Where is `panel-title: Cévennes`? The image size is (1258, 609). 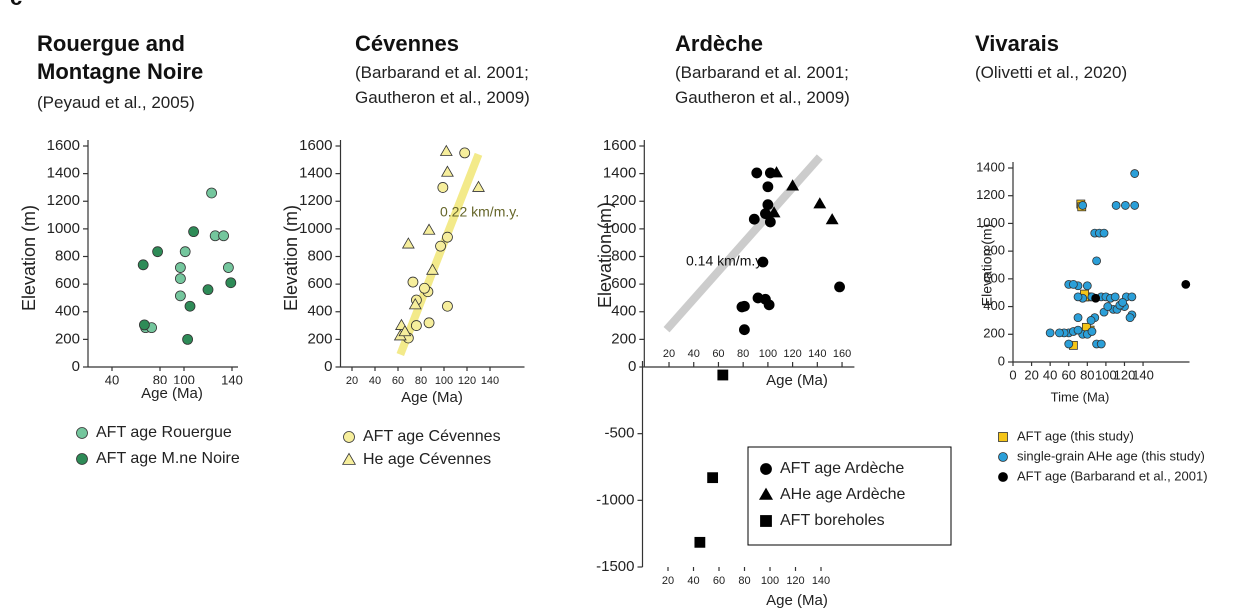
panel-title: Cévennes is located at coordinates (407, 43).